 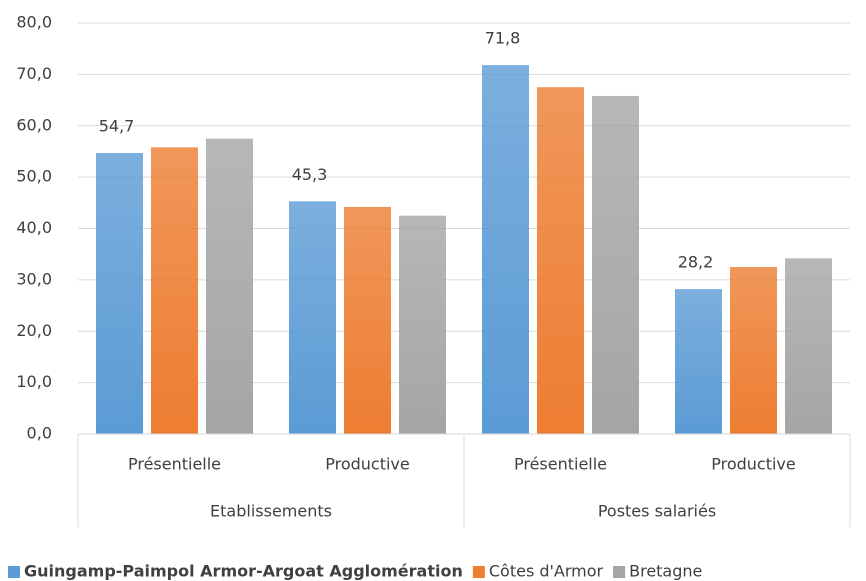 I want to click on group-label: Etablissements, so click(x=271, y=511).